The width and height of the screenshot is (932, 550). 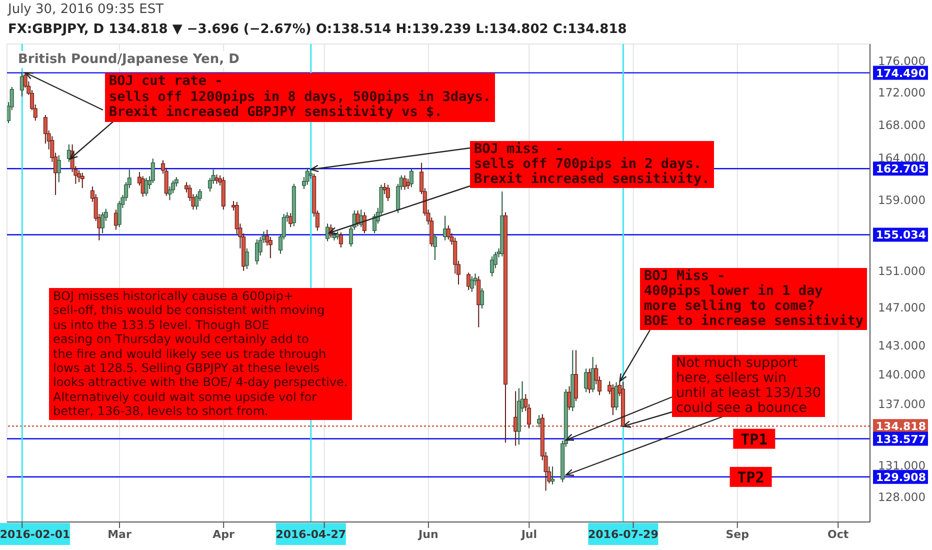 I want to click on chart-subtitle: FX:GBPJPY, D 134.818 ▼ −3.696 (−2.67%) O:138.514 H:139.239 L:134.802 C:134.818, so click(x=317, y=29).